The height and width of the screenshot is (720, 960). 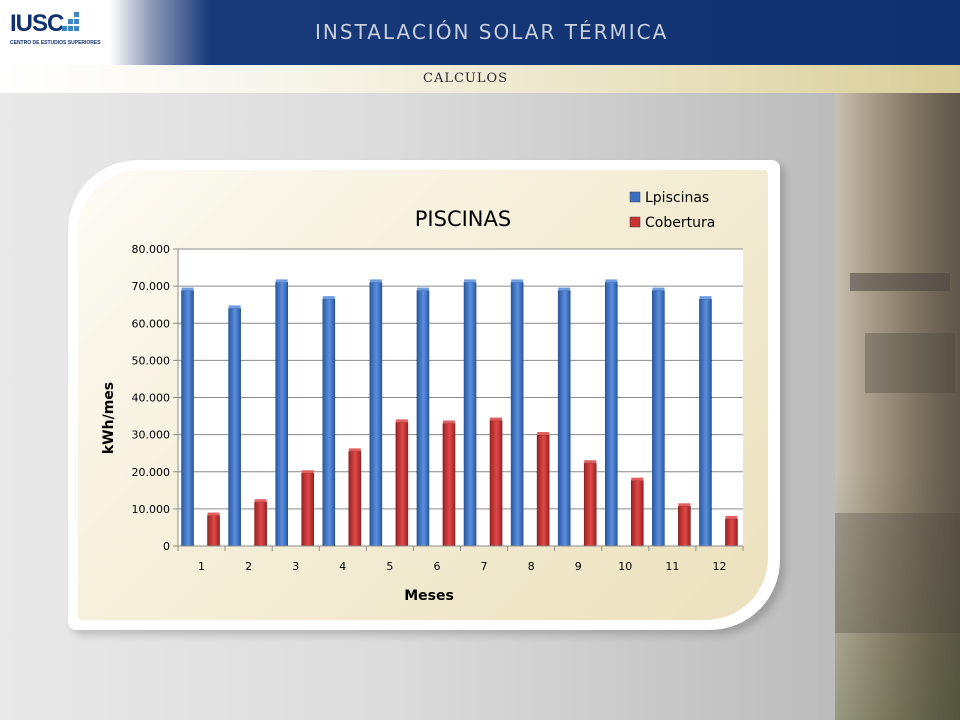 I want to click on x-tick-label: 1, so click(x=201, y=566).